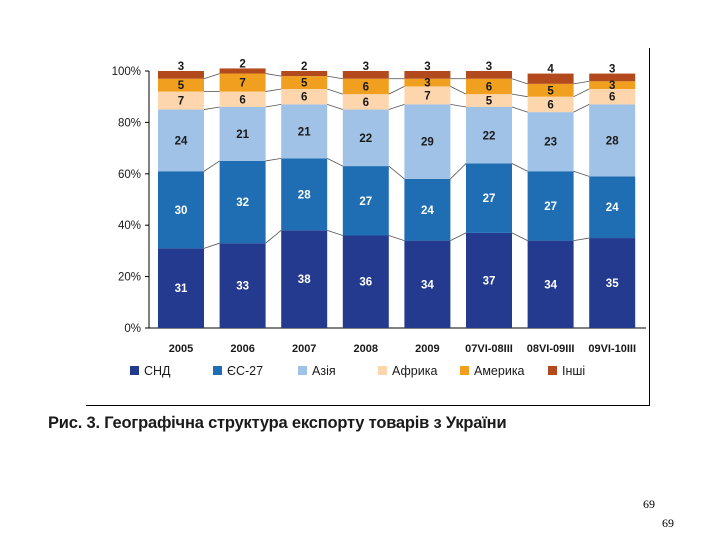  What do you see at coordinates (550, 70) in the screenshot?
I see `data-label: 4` at bounding box center [550, 70].